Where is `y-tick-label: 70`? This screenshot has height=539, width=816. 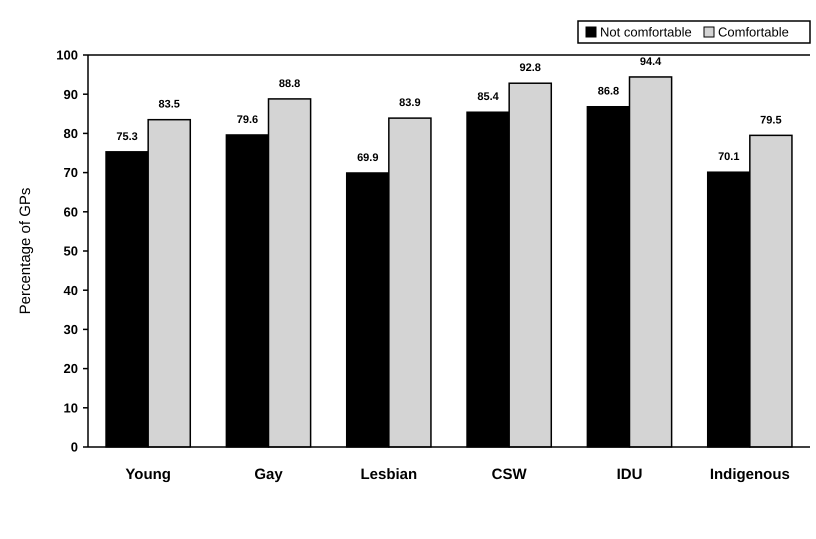 y-tick-label: 70 is located at coordinates (71, 172).